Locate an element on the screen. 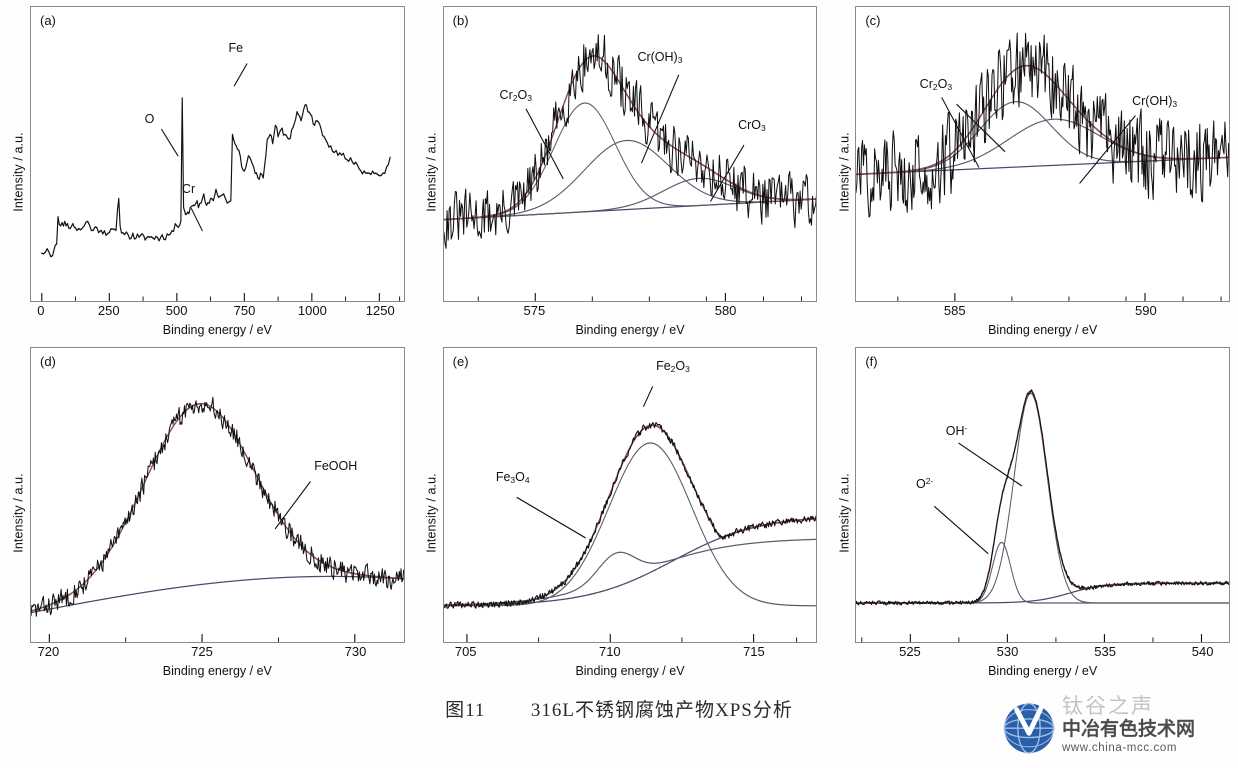  panel-b-tag: (b) is located at coordinates (460, 20).